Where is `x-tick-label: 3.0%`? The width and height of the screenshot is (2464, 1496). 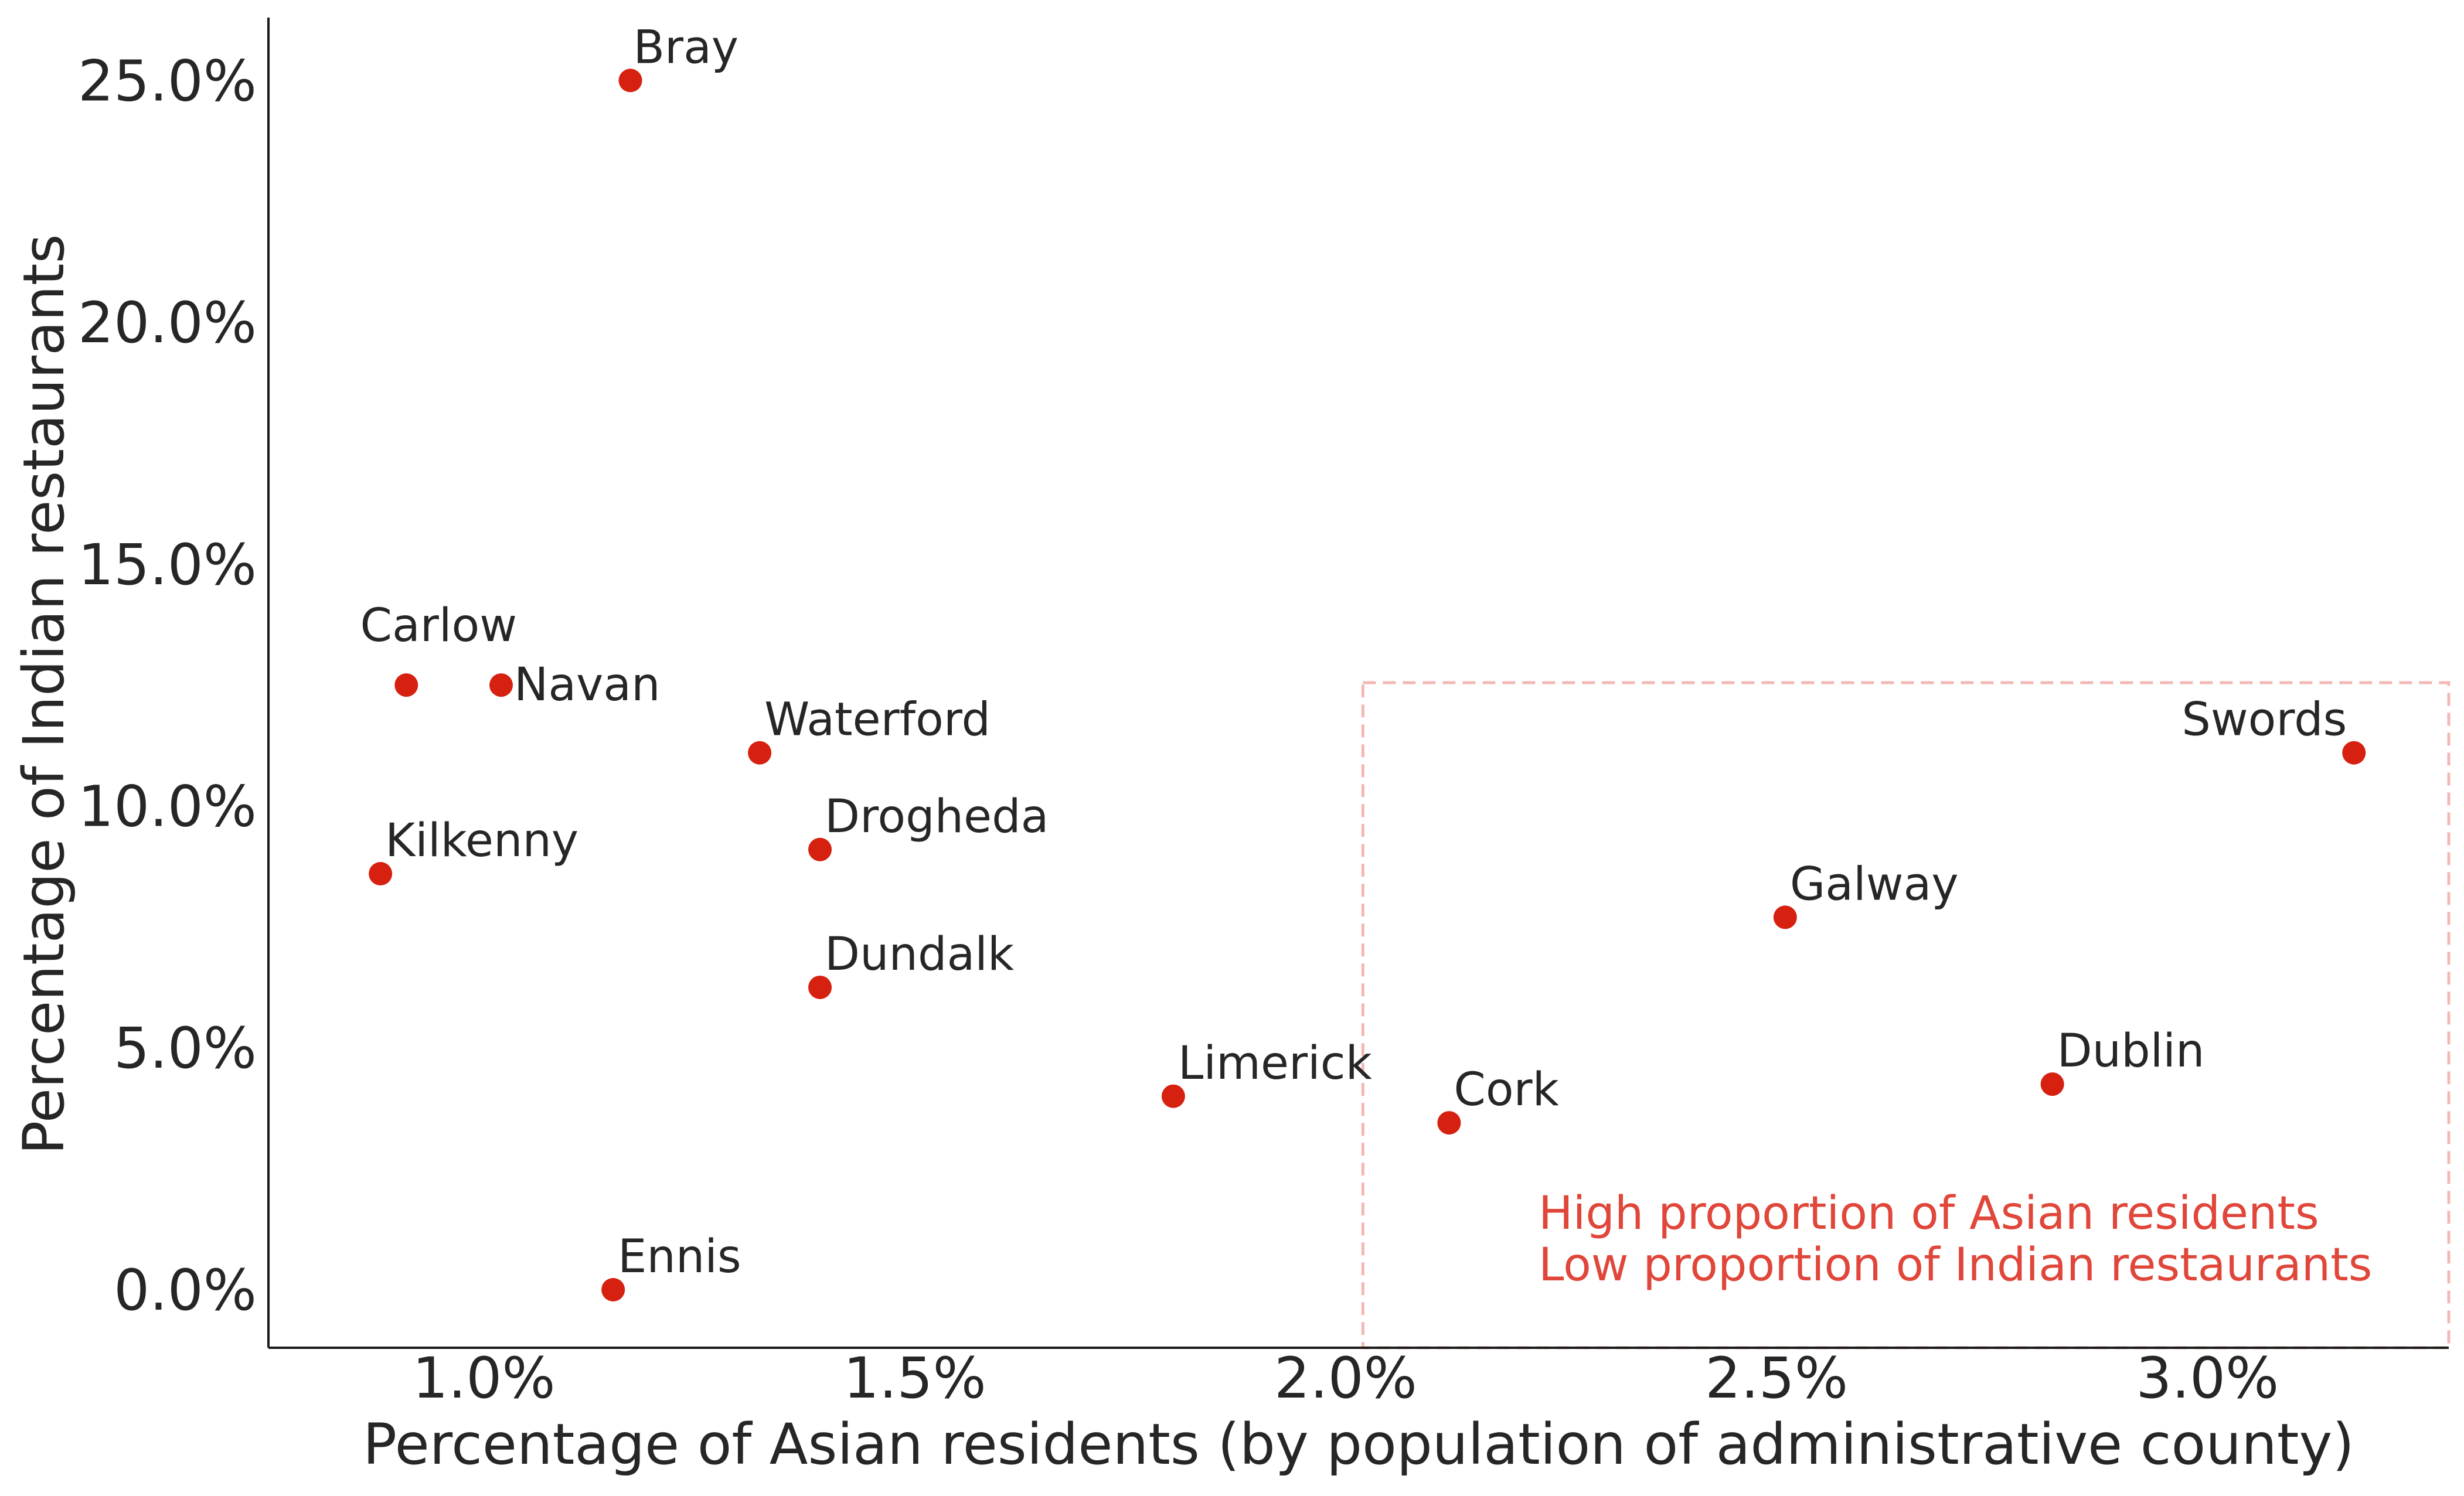 x-tick-label: 3.0% is located at coordinates (2207, 1378).